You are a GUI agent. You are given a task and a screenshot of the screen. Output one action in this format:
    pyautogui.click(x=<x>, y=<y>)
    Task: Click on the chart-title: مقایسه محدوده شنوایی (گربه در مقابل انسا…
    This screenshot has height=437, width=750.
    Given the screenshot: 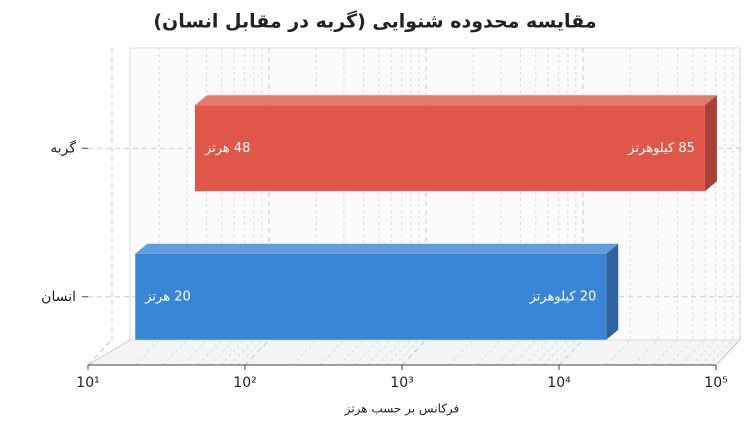 What is the action you would take?
    pyautogui.click(x=374, y=21)
    